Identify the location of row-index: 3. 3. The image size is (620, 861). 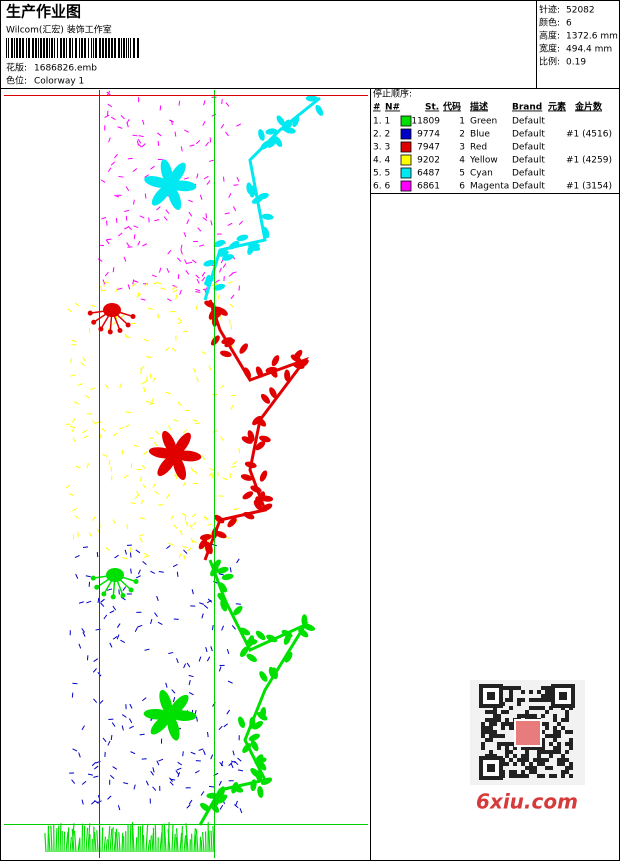
(381, 148).